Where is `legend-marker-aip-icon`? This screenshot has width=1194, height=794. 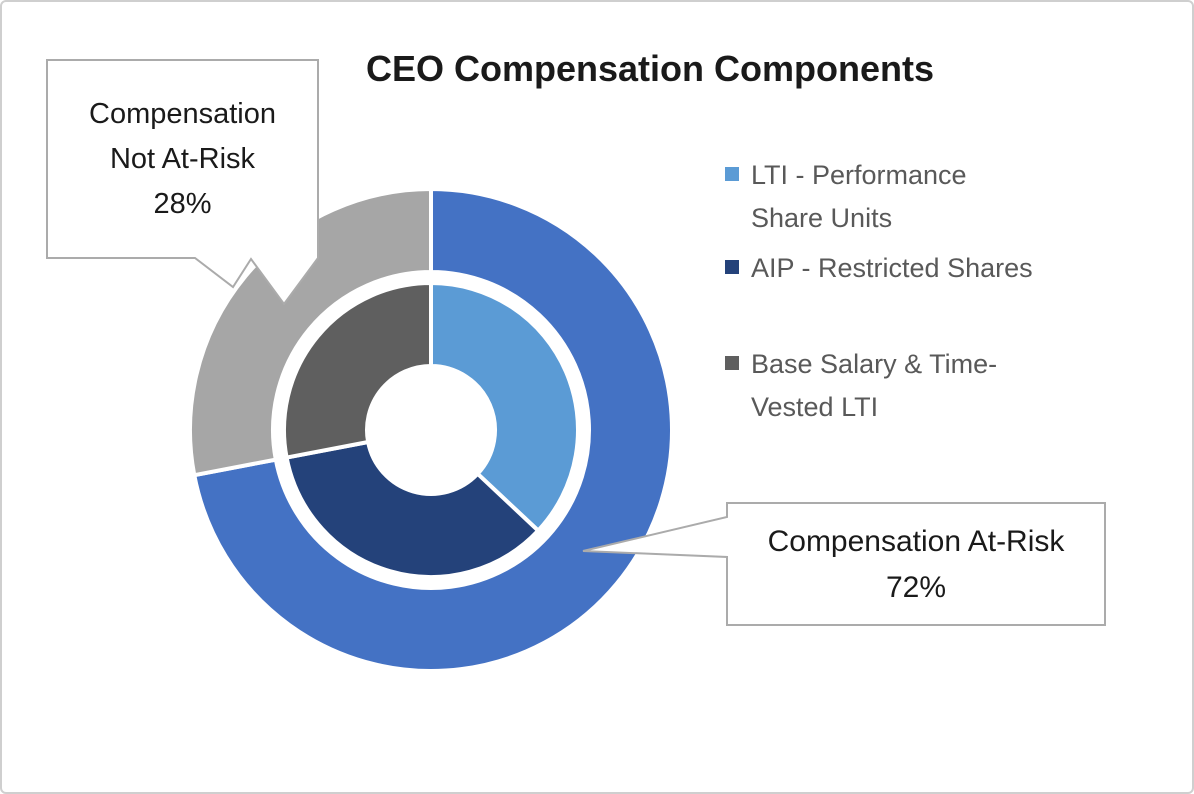 legend-marker-aip-icon is located at coordinates (732, 267).